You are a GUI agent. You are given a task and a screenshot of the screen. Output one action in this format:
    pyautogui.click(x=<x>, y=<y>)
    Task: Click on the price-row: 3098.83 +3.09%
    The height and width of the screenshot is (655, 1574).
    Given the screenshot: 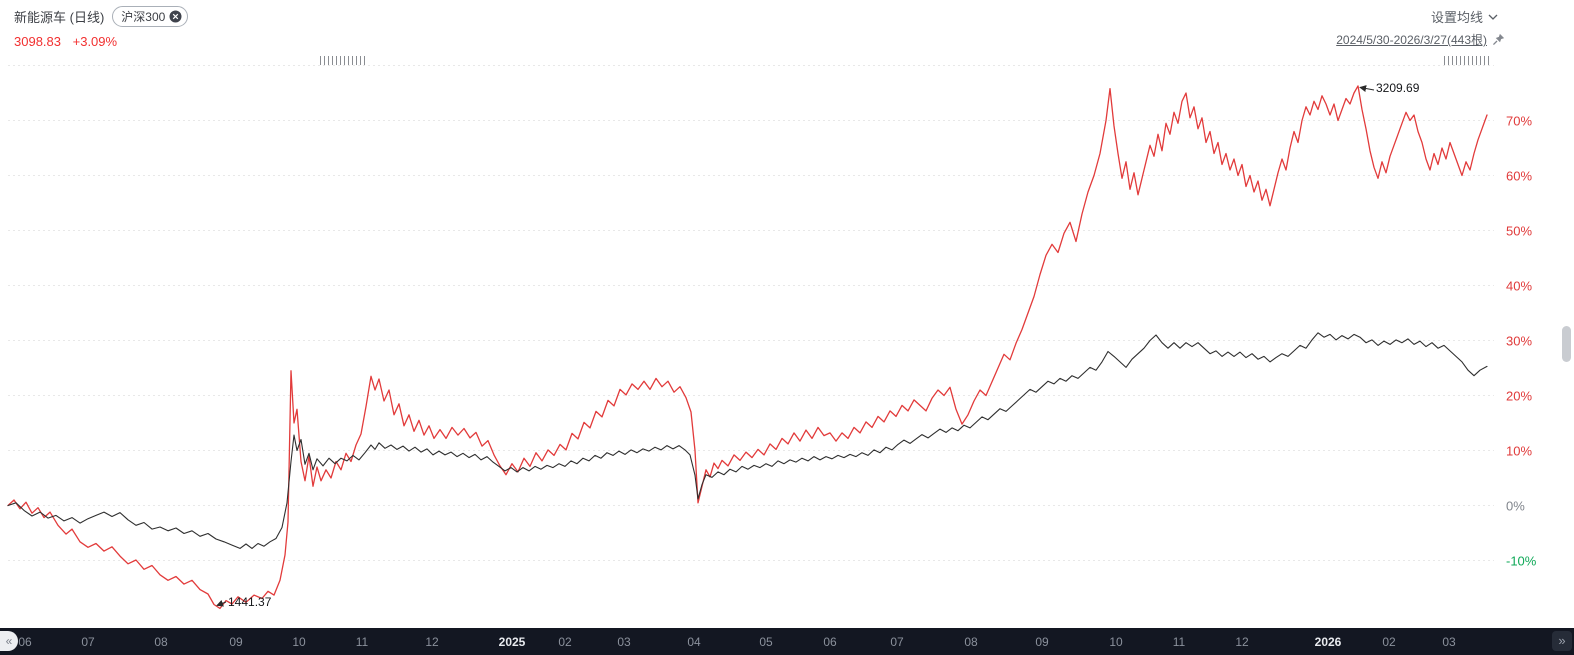 What is the action you would take?
    pyautogui.click(x=101, y=41)
    